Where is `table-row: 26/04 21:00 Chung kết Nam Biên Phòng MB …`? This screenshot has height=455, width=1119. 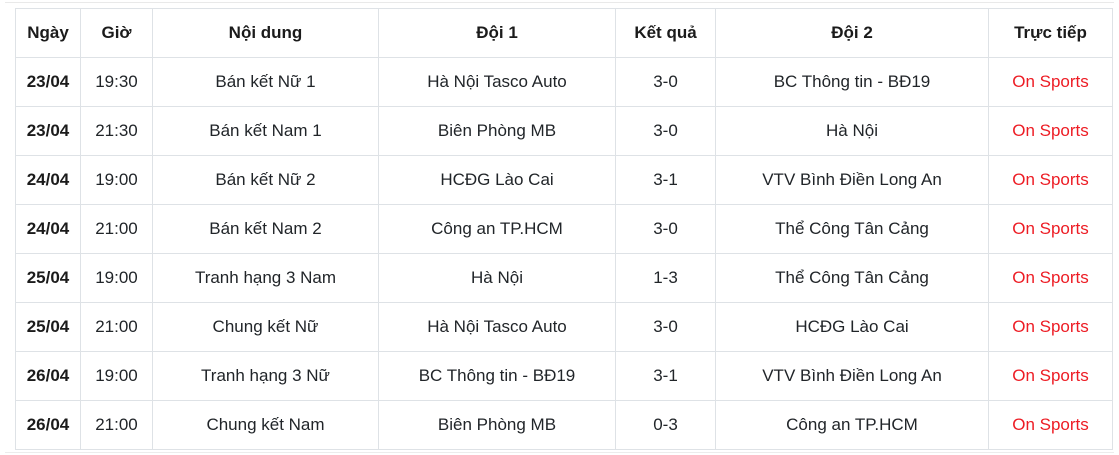
table-row: 26/04 21:00 Chung kết Nam Biên Phòng MB … is located at coordinates (564, 425).